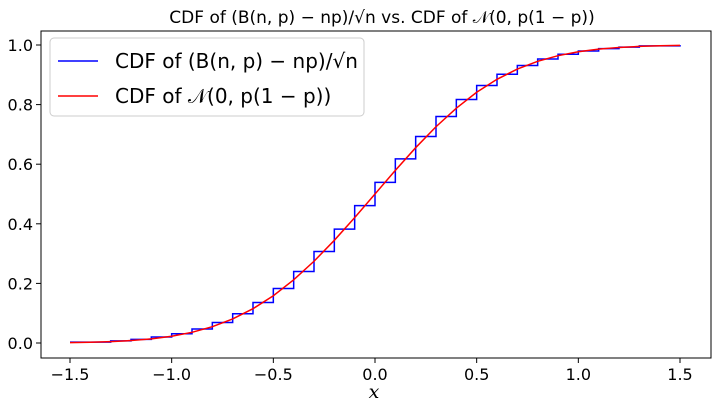  What do you see at coordinates (70, 374) in the screenshot?
I see `x-tick-label: −1.5` at bounding box center [70, 374].